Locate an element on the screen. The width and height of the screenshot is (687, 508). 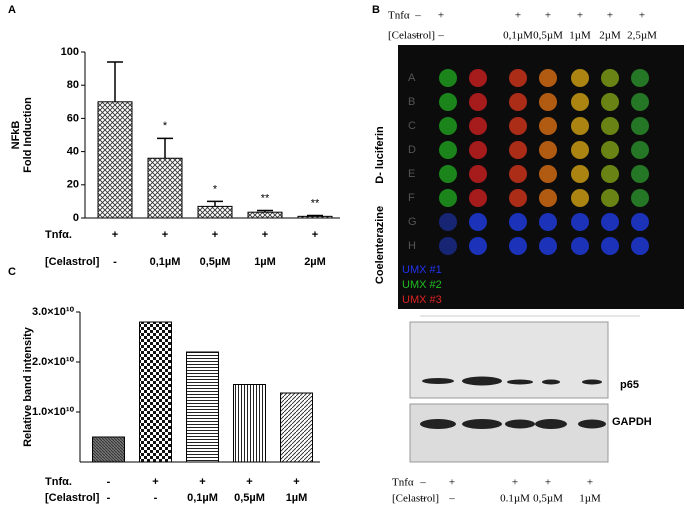
x-row-label: [Celastrol] is located at coordinates (72, 498).